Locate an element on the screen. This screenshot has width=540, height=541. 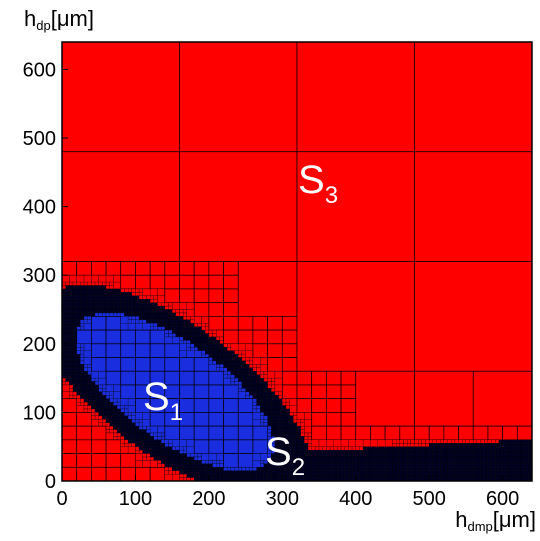
y-tick-label: 0 is located at coordinates (50, 482).